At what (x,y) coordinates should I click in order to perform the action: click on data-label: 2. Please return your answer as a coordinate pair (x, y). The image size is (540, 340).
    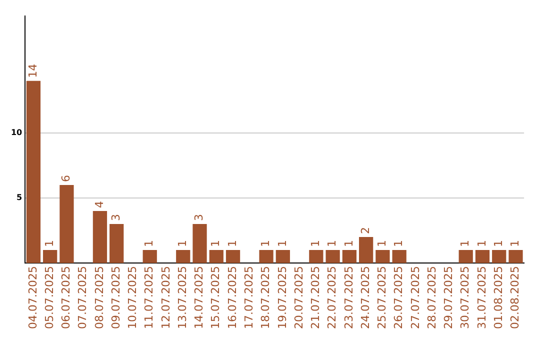
    Looking at the image, I should click on (365, 230).